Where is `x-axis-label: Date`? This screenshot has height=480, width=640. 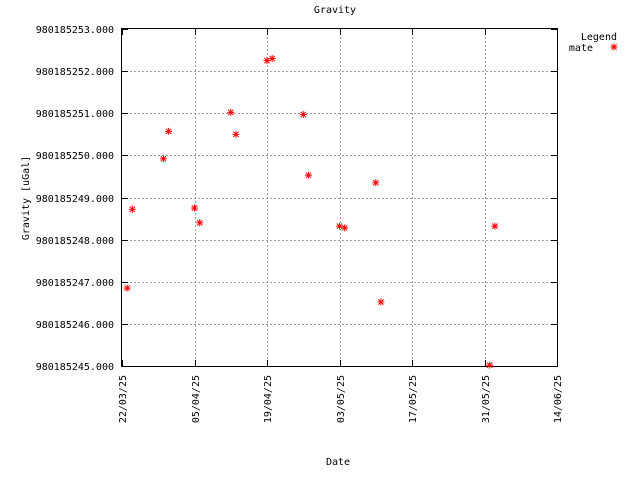 x-axis-label: Date is located at coordinates (338, 462).